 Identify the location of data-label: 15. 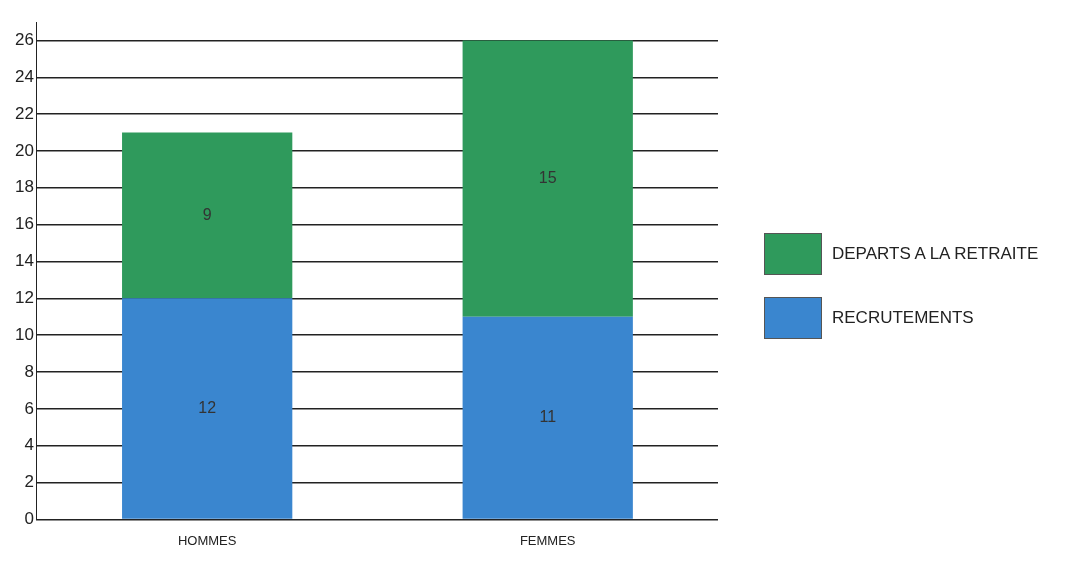
(547, 177).